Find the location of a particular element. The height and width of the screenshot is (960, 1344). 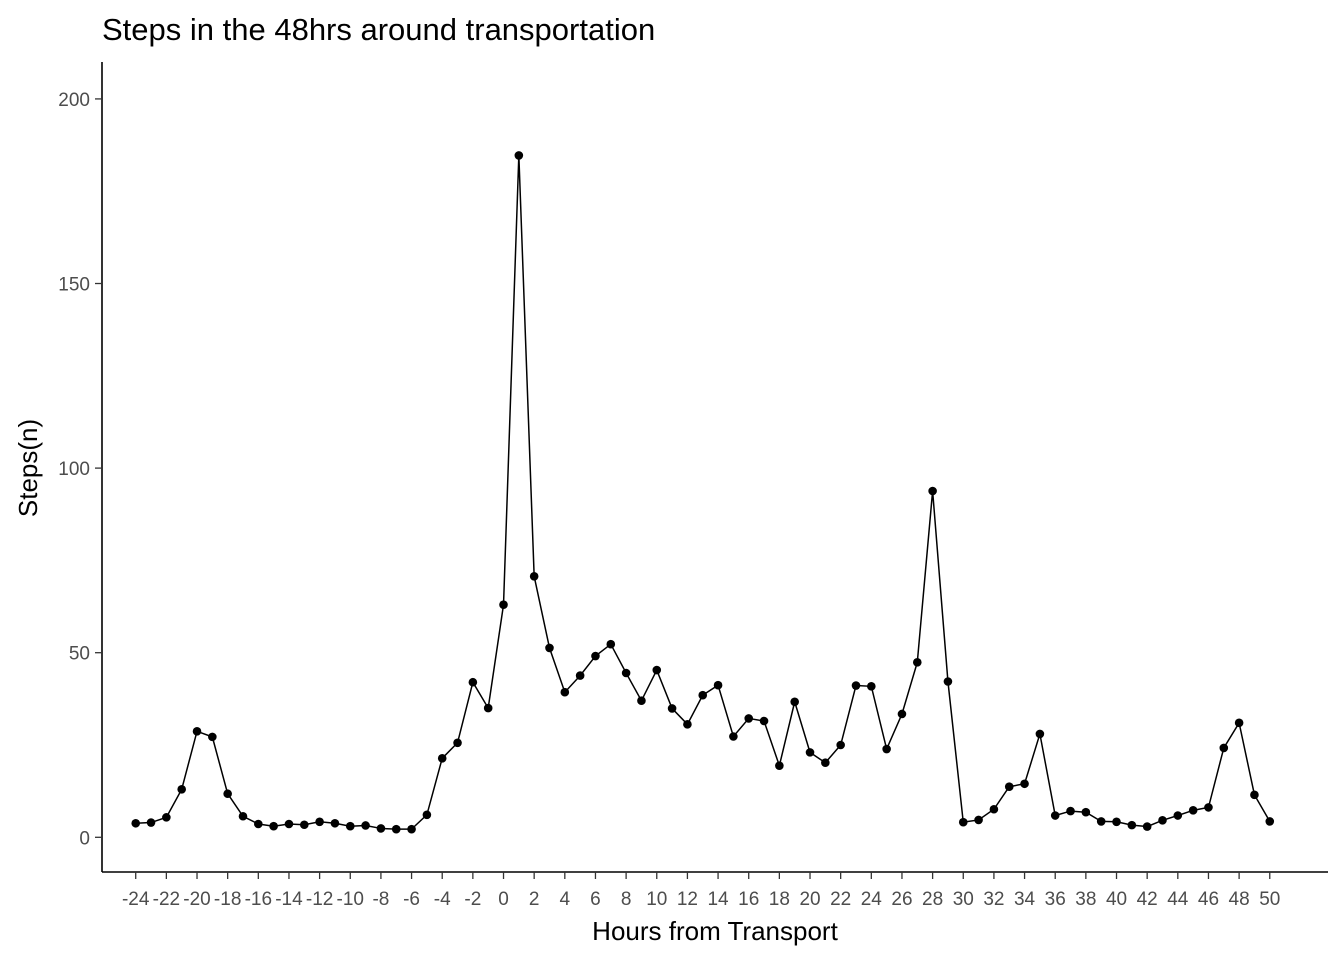

x-tick-label: -4 is located at coordinates (442, 899).